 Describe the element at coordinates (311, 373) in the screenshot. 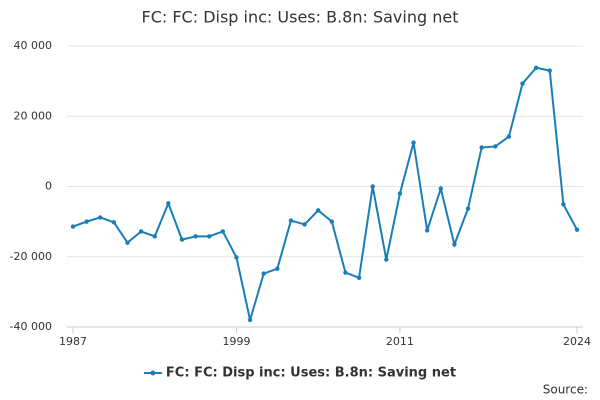

I see `legend-label: FC: FC: Disp inc: Uses: B.8n: Saving net` at that location.